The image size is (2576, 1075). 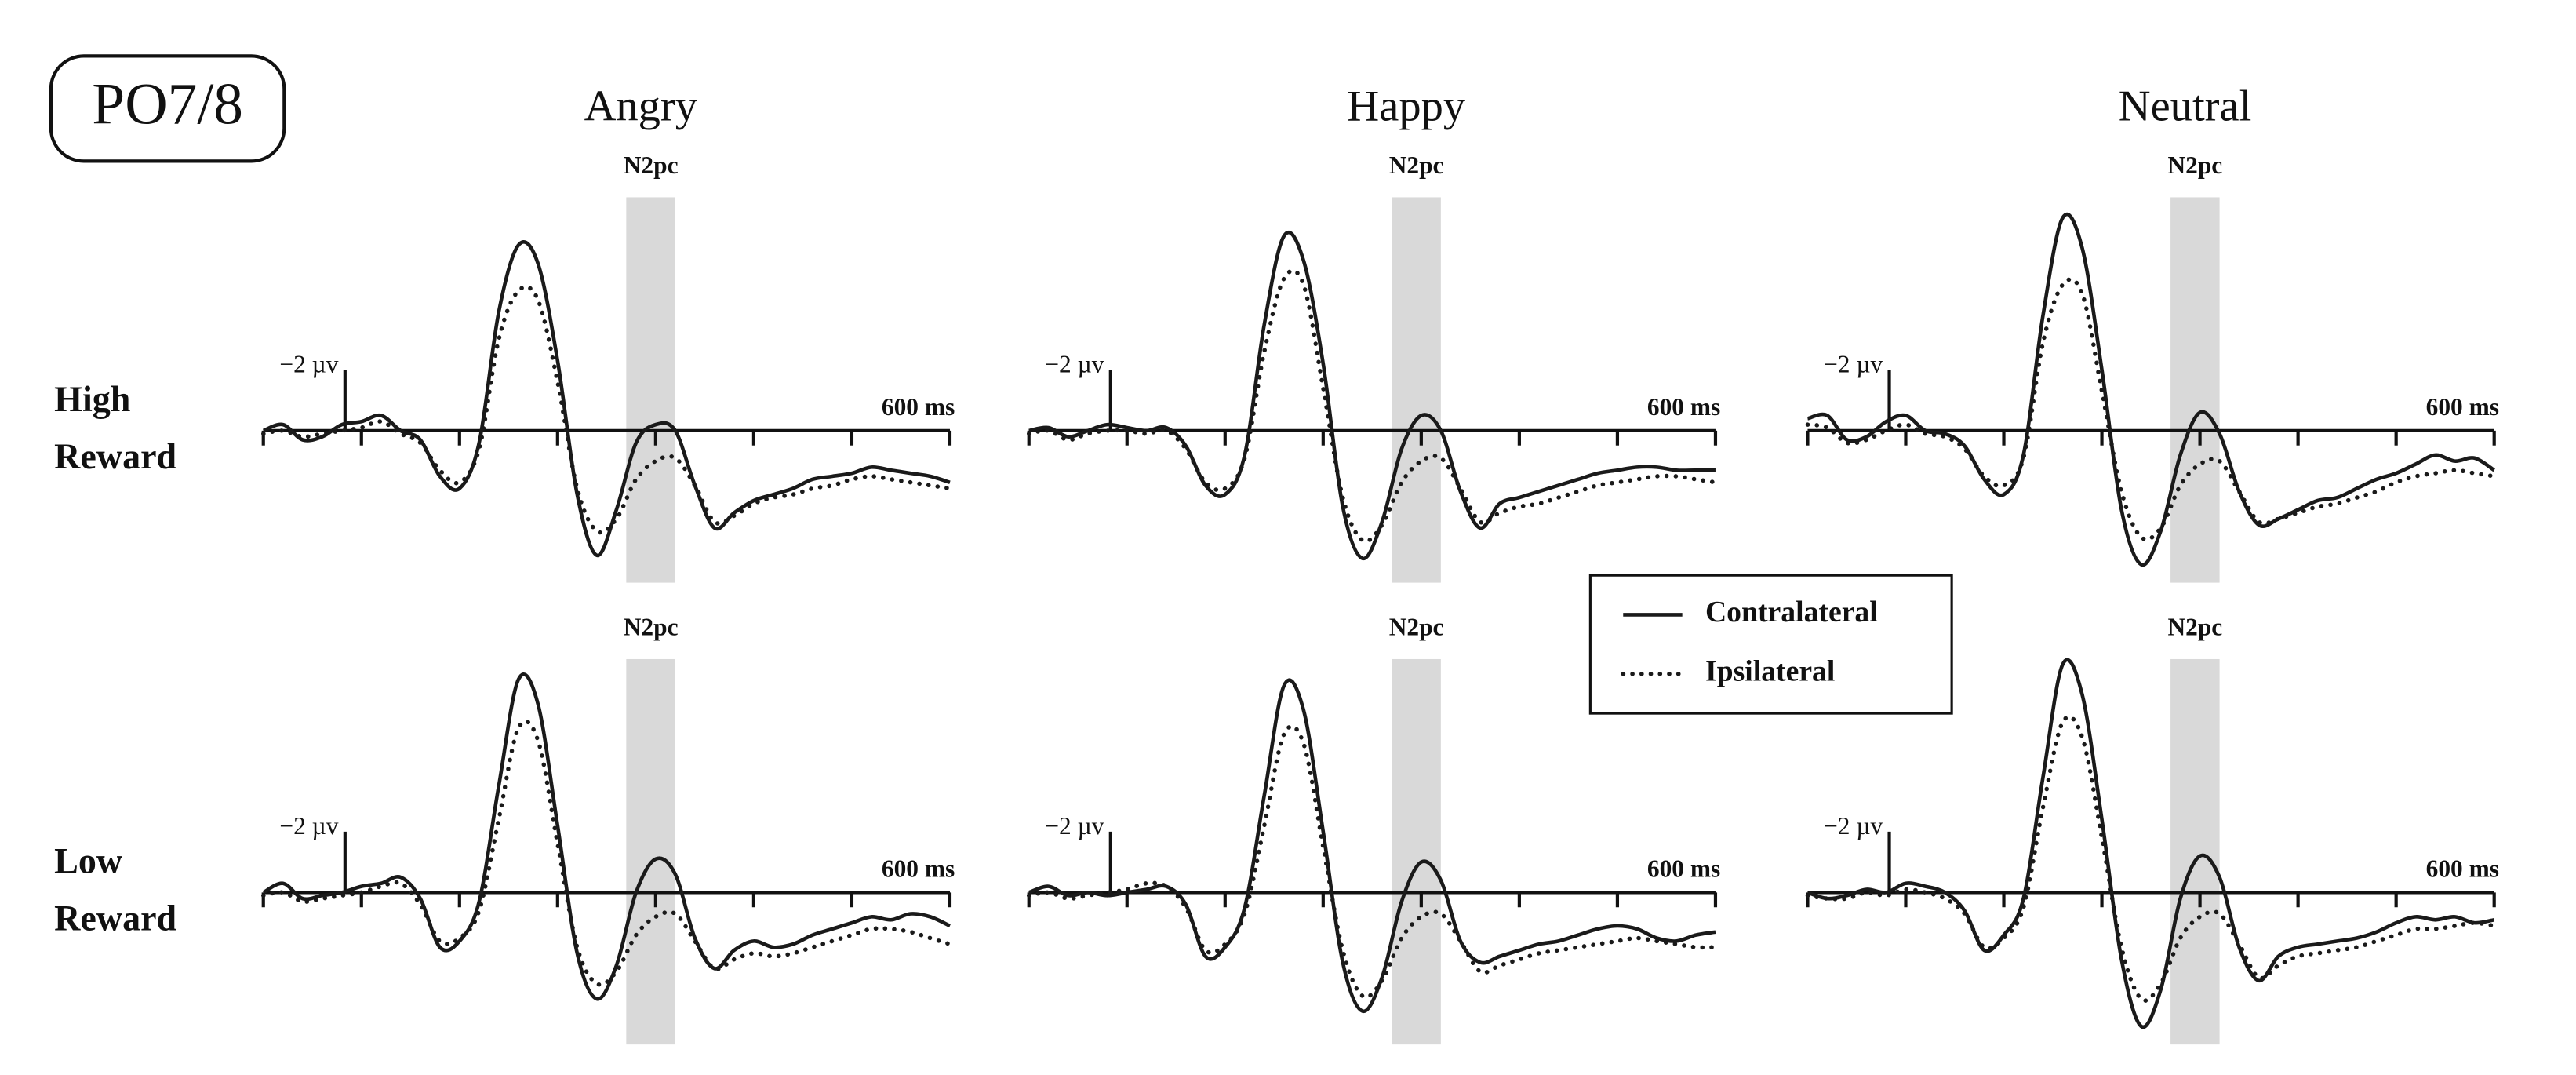 What do you see at coordinates (1792, 612) in the screenshot?
I see `legend-label: Contralateral` at bounding box center [1792, 612].